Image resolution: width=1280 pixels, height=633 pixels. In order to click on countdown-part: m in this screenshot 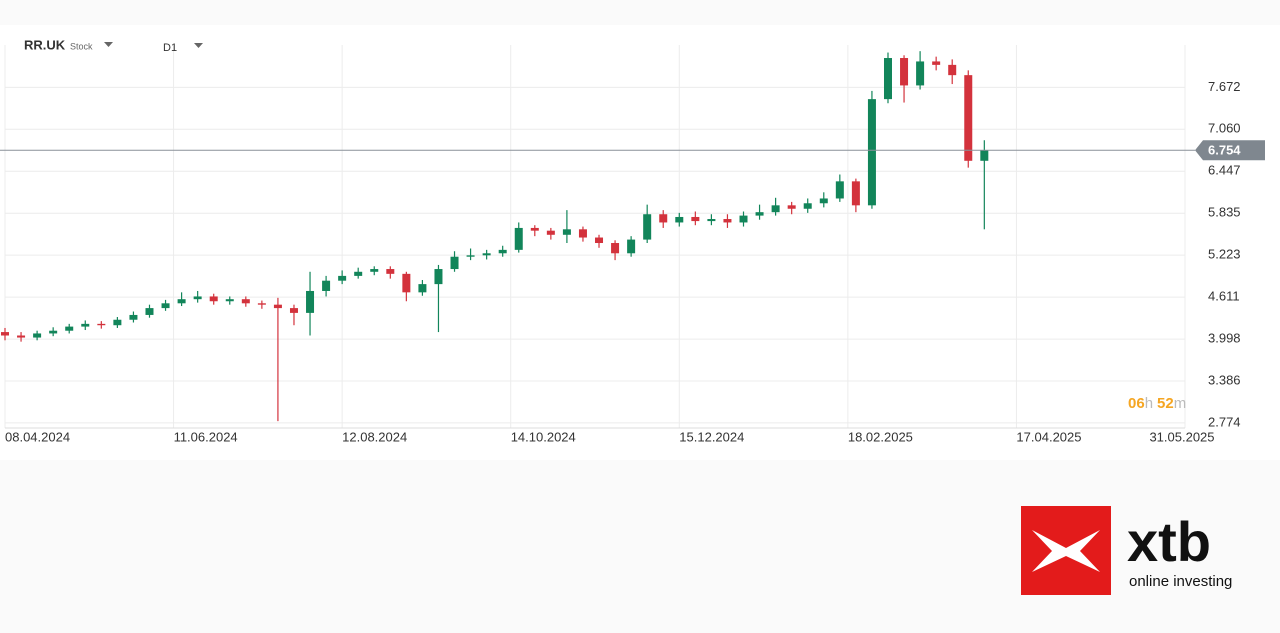, I will do `click(1180, 403)`.